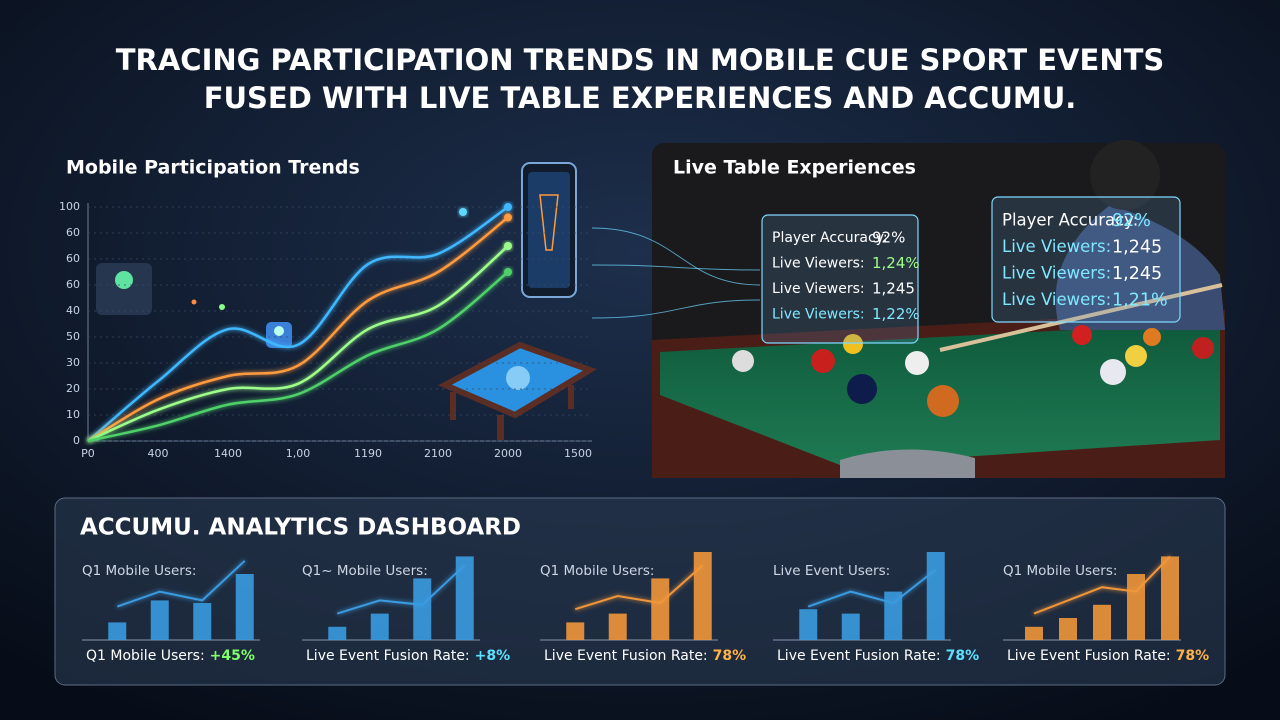  What do you see at coordinates (69, 206) in the screenshot?
I see `y-tick-label: 100` at bounding box center [69, 206].